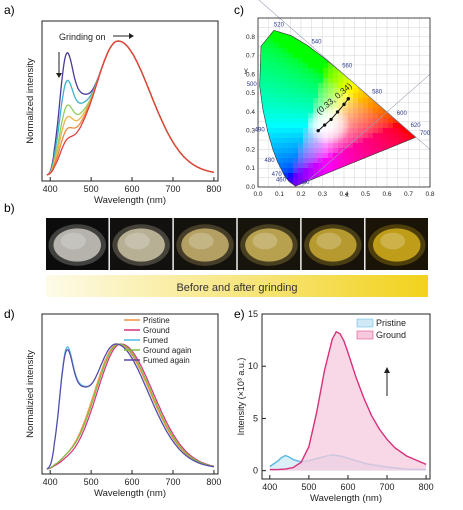 Image resolution: width=463 pixels, height=510 pixels. What do you see at coordinates (250, 37) in the screenshot?
I see `y-tick-label: 0.8` at bounding box center [250, 37].